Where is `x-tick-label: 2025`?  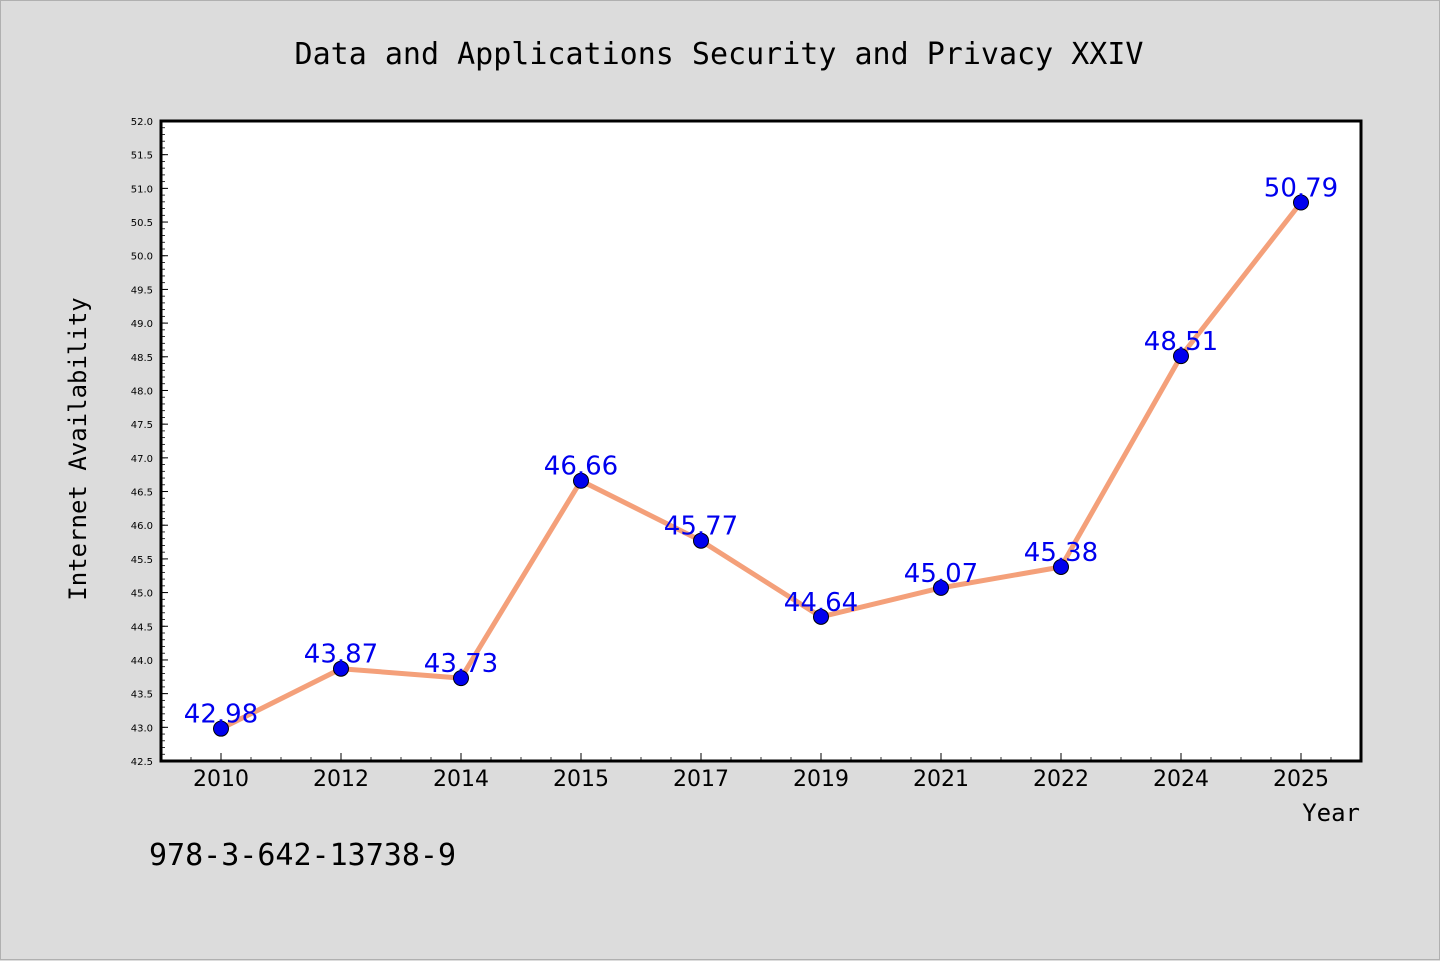
x-tick-label: 2025 is located at coordinates (1301, 779).